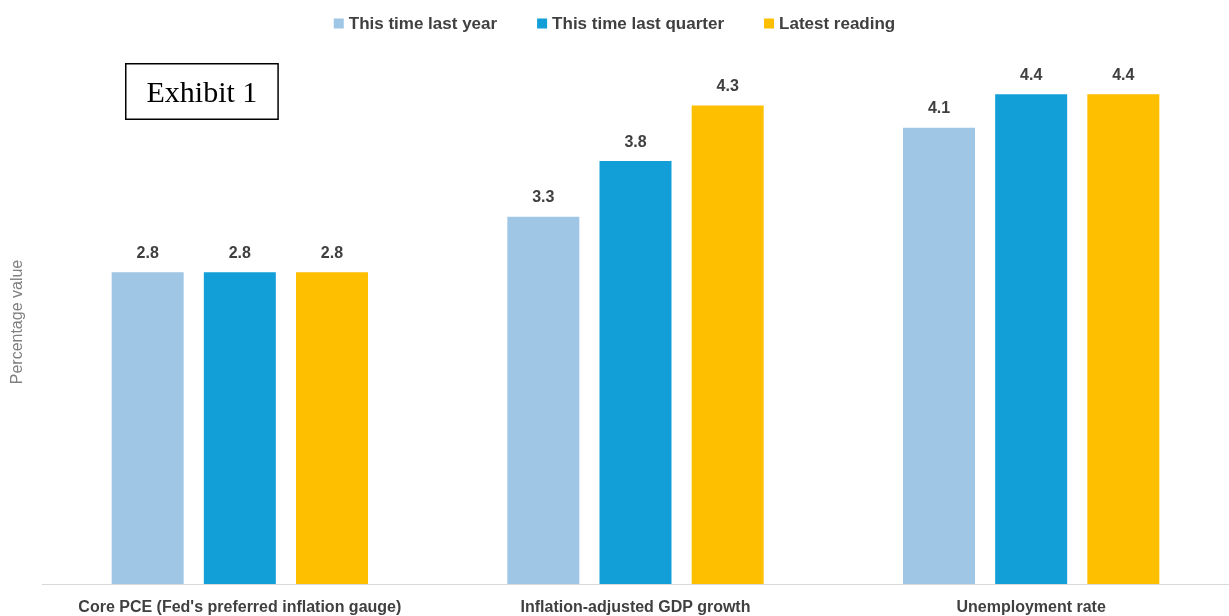 Image resolution: width=1229 pixels, height=616 pixels. I want to click on legend-label: This time last year, so click(423, 23).